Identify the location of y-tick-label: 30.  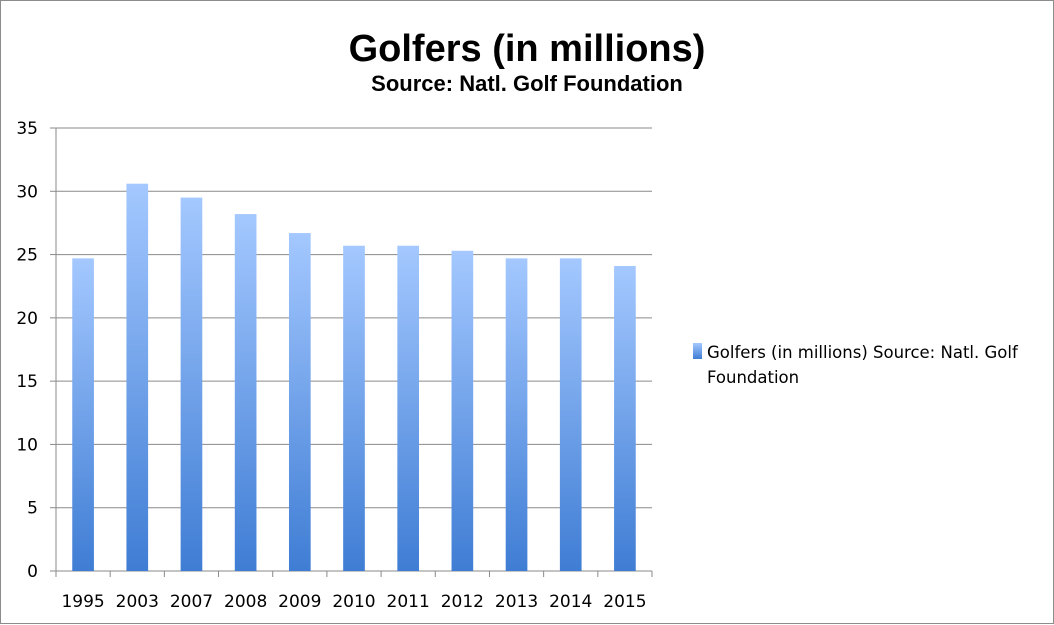
(27, 192).